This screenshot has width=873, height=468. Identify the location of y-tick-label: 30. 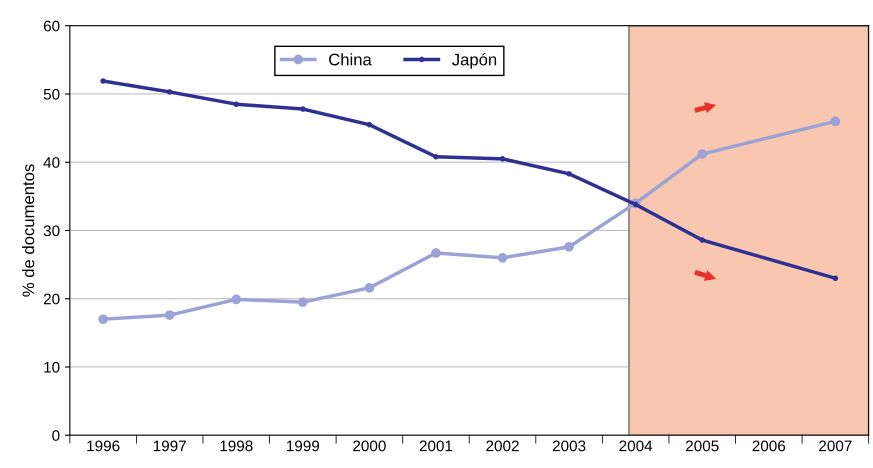
(52, 230).